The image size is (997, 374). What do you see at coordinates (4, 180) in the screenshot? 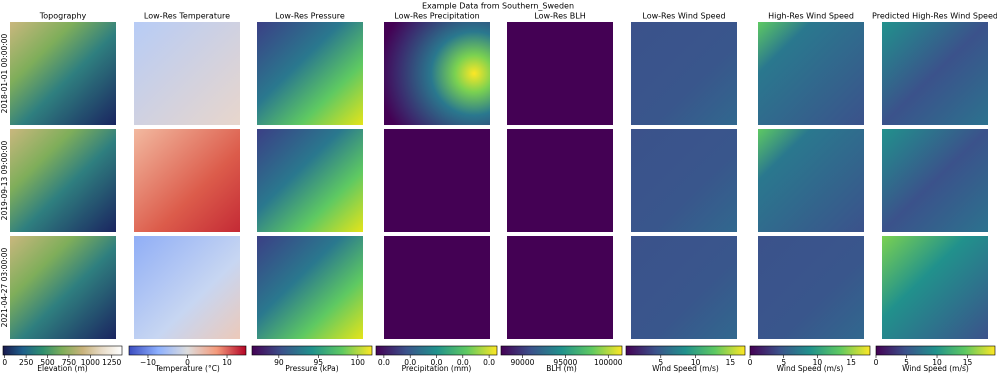
I see `row-label: 2019-09-13 09:00:00` at bounding box center [4, 180].